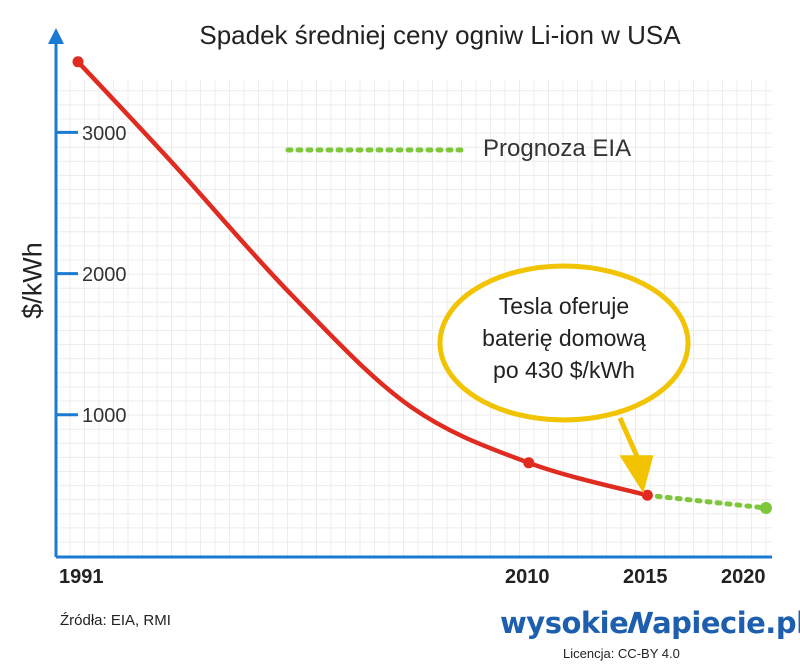 Image resolution: width=800 pixels, height=666 pixels. Describe the element at coordinates (650, 623) in the screenshot. I see `brand-logo: wysokieNapiecie.pl` at that location.